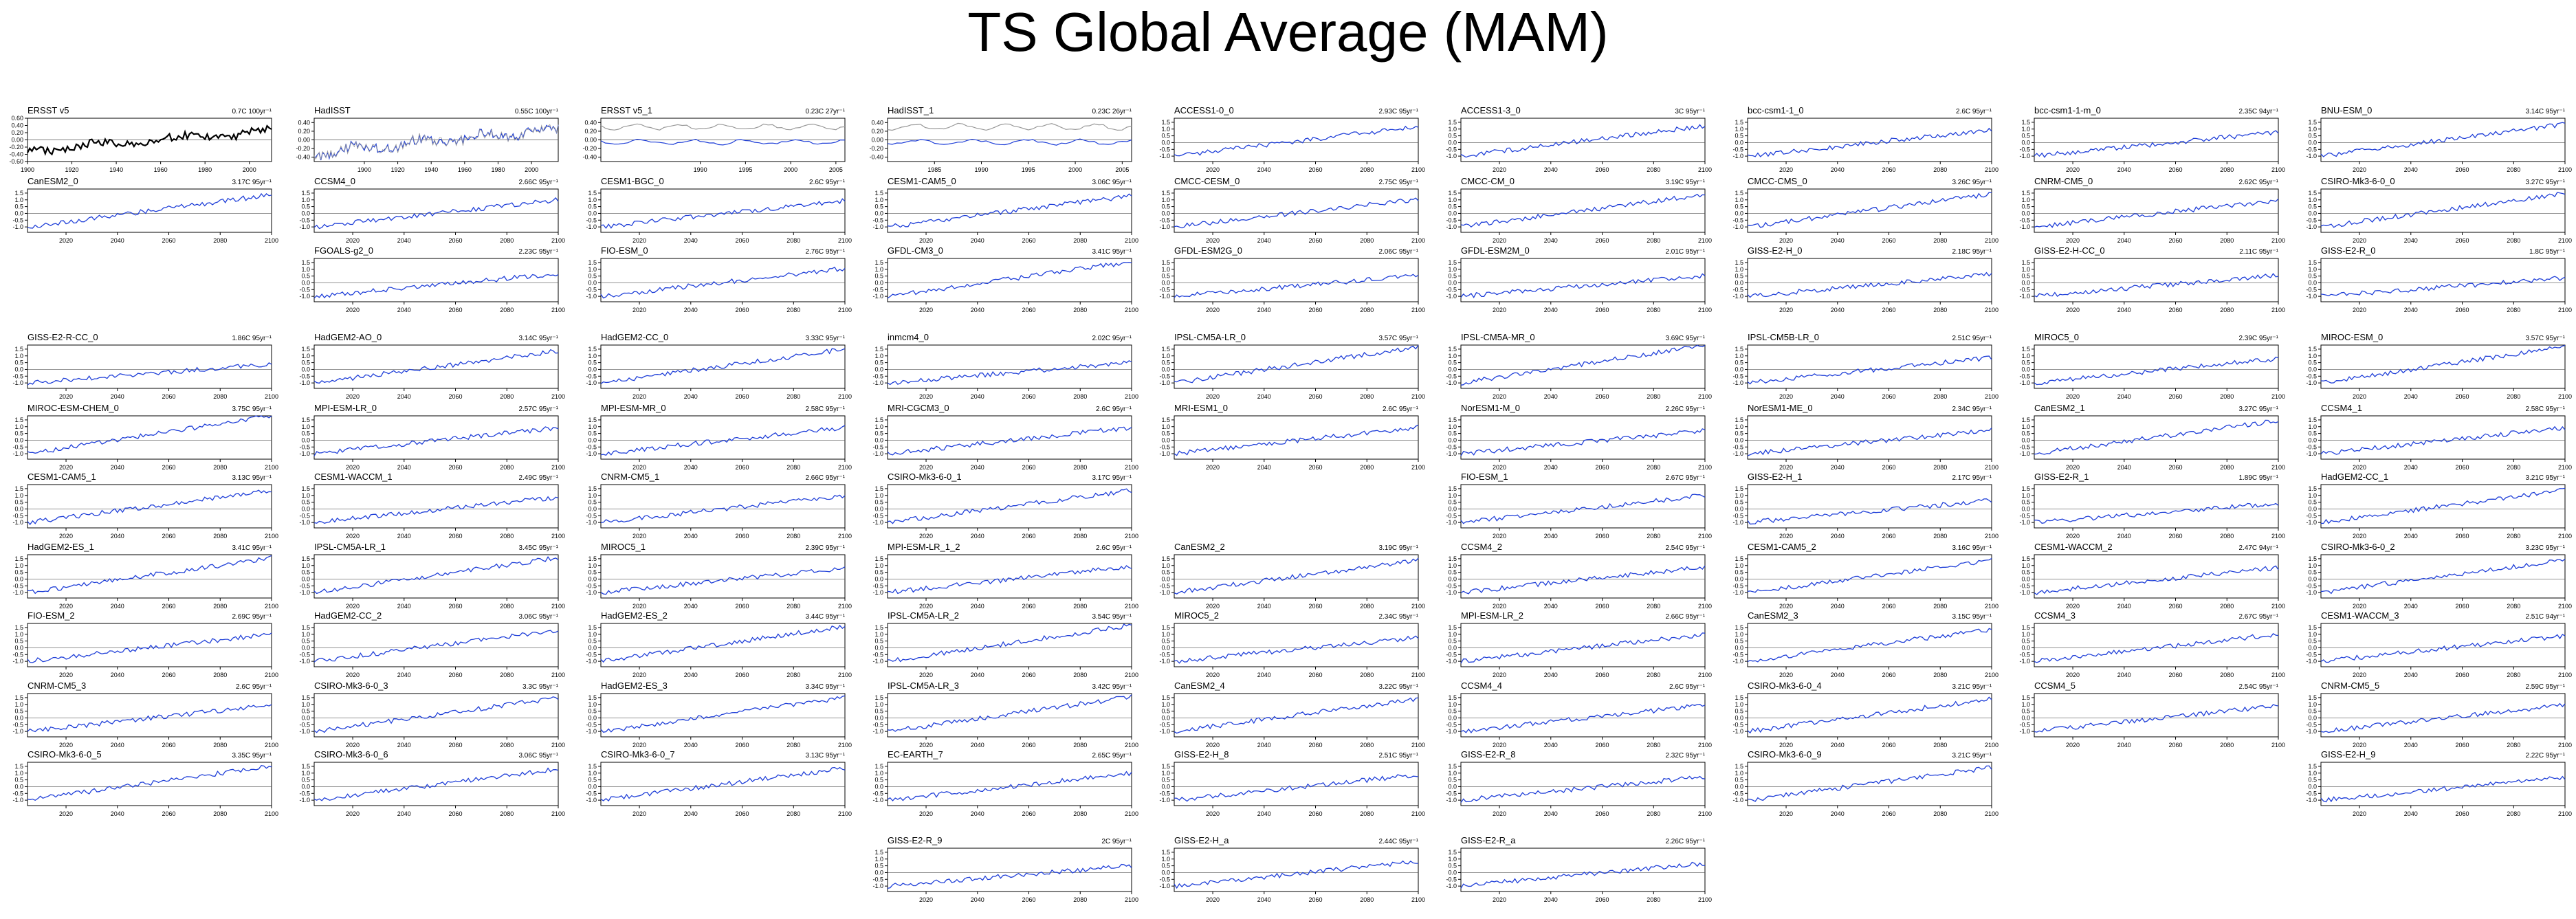  What do you see at coordinates (915, 754) in the screenshot?
I see `panel-title: EC-EARTH_7` at bounding box center [915, 754].